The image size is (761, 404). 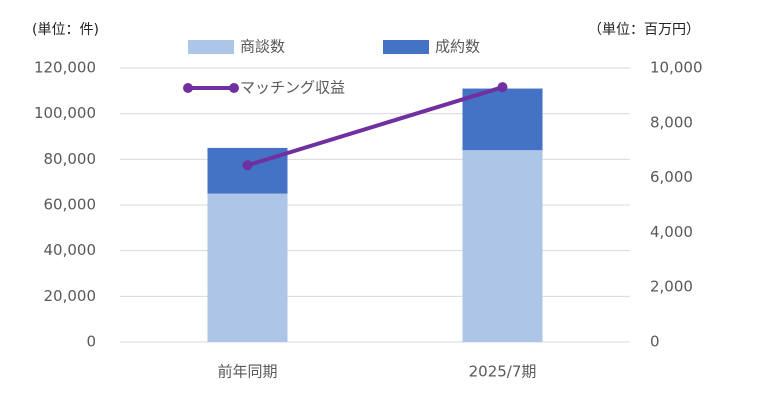 What do you see at coordinates (644, 30) in the screenshot?
I see `unit-right: （単位：百万円）` at bounding box center [644, 30].